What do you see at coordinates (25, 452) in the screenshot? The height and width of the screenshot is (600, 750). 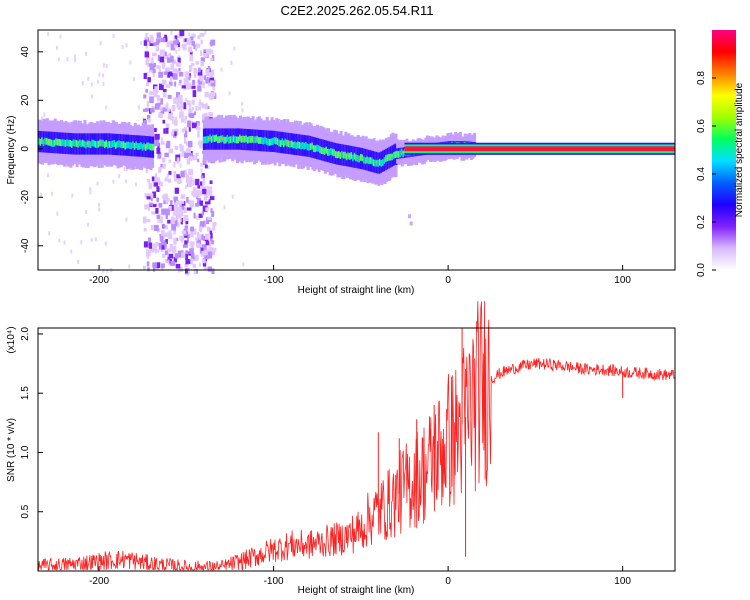 I see `snr-ytick-label: 1.0` at bounding box center [25, 452].